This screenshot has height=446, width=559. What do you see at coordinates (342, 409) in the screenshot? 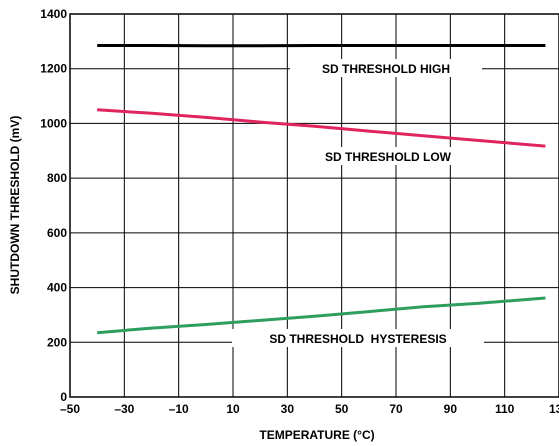
I see `x-tick-label: 50` at bounding box center [342, 409].